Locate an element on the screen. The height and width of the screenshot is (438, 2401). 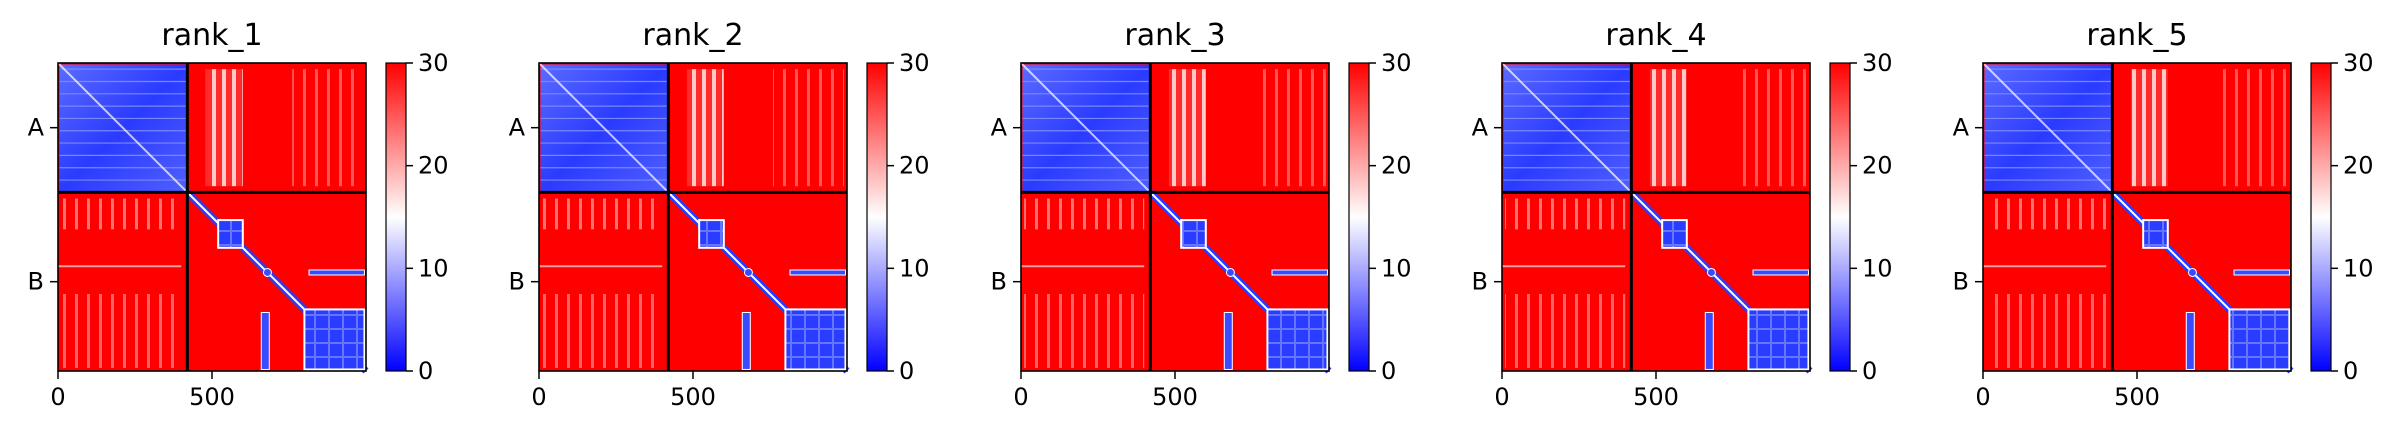
panel-title: rank_3 is located at coordinates (1174, 35).